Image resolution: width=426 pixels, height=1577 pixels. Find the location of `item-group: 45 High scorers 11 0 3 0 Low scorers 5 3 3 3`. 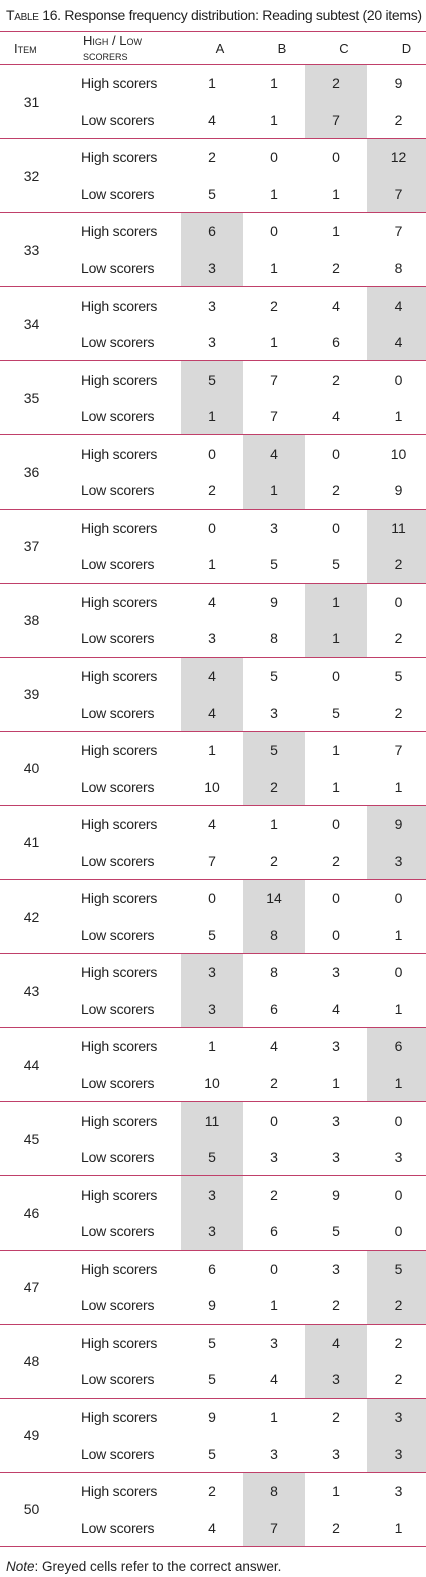

item-group: 45 High scorers 11 0 3 0 Low scorers 5 3 3 3 is located at coordinates (213, 1139).